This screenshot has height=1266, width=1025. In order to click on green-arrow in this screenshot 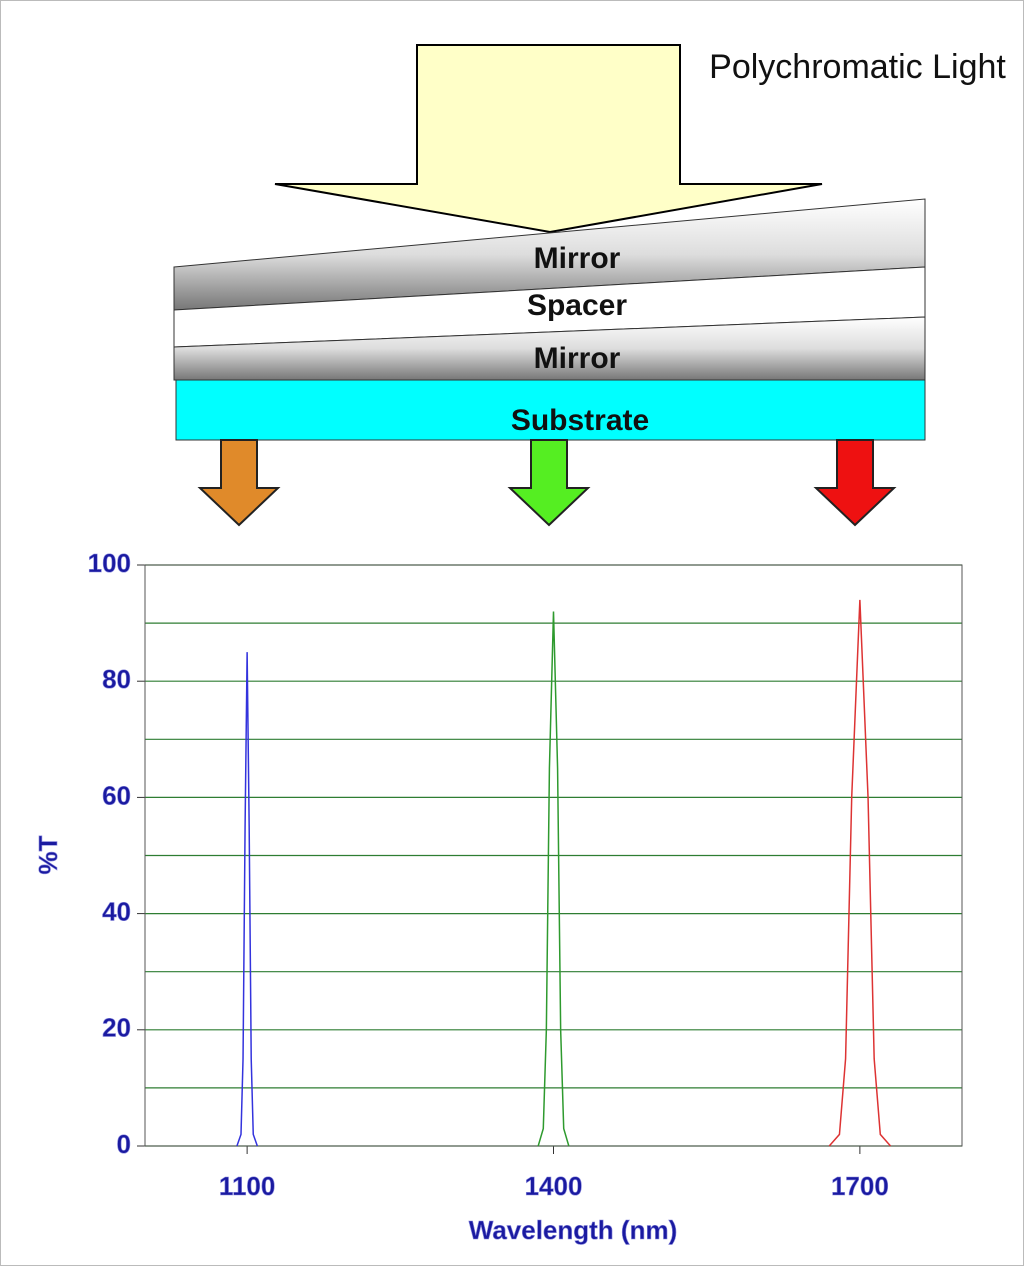, I will do `click(549, 483)`.